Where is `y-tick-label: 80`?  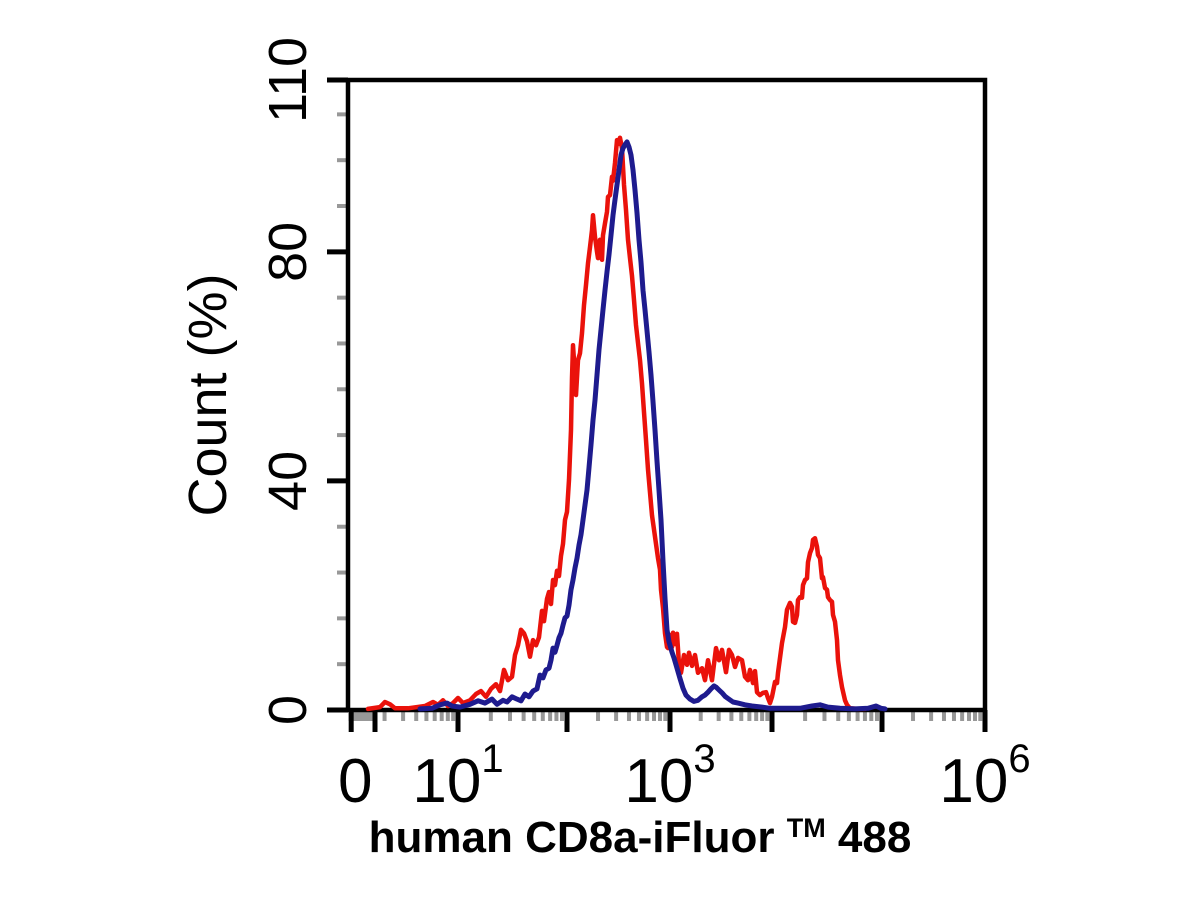
y-tick-label: 80 is located at coordinates (288, 252).